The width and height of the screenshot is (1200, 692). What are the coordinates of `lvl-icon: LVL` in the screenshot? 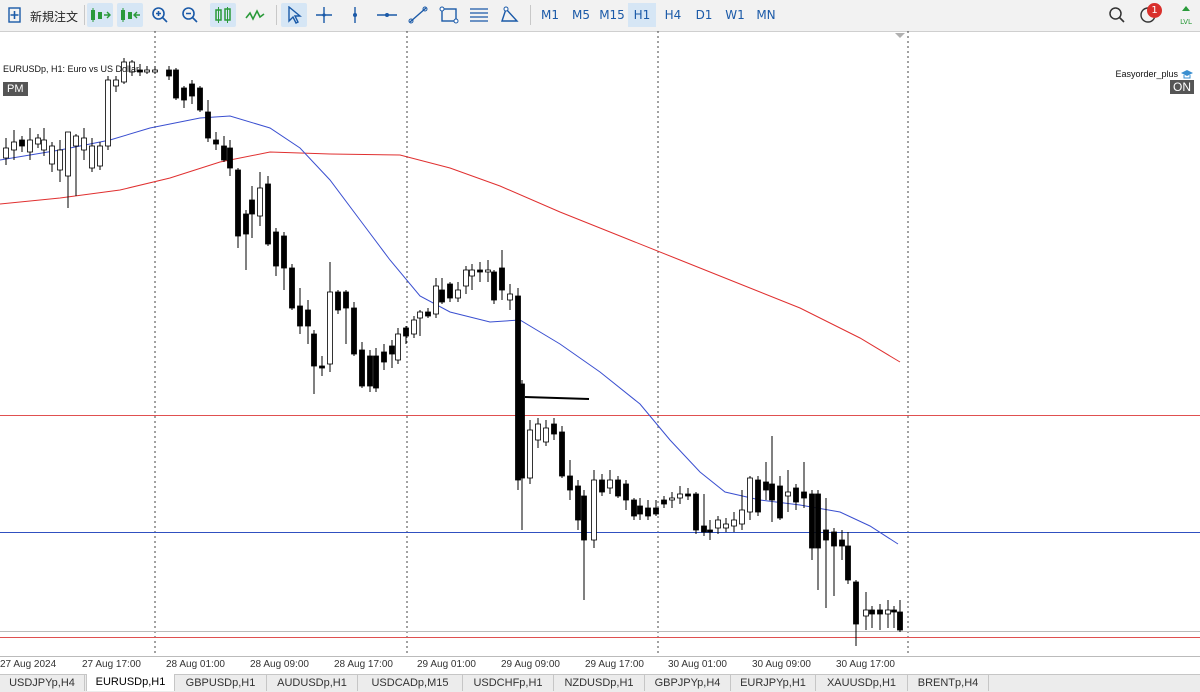 It's located at (1186, 16).